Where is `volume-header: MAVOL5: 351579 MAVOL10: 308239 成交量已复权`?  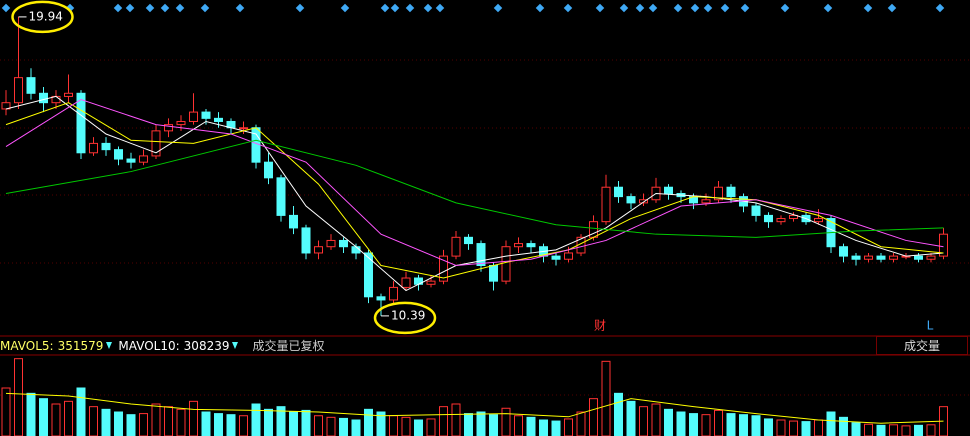
volume-header: MAVOL5: 351579 MAVOL10: 308239 成交量已复权 is located at coordinates (485, 345).